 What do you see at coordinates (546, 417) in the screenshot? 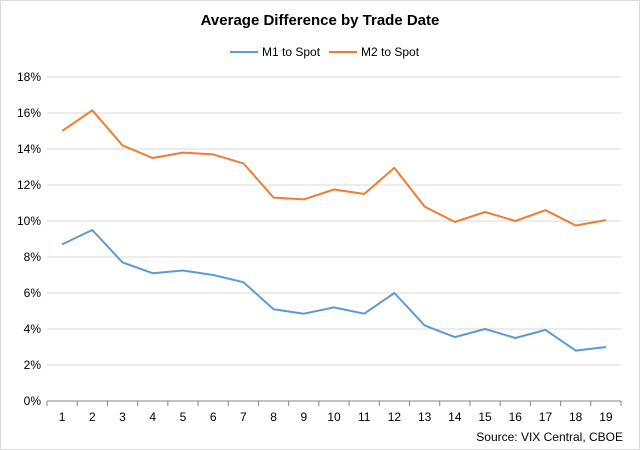
I see `x-tick-label: 17` at bounding box center [546, 417].